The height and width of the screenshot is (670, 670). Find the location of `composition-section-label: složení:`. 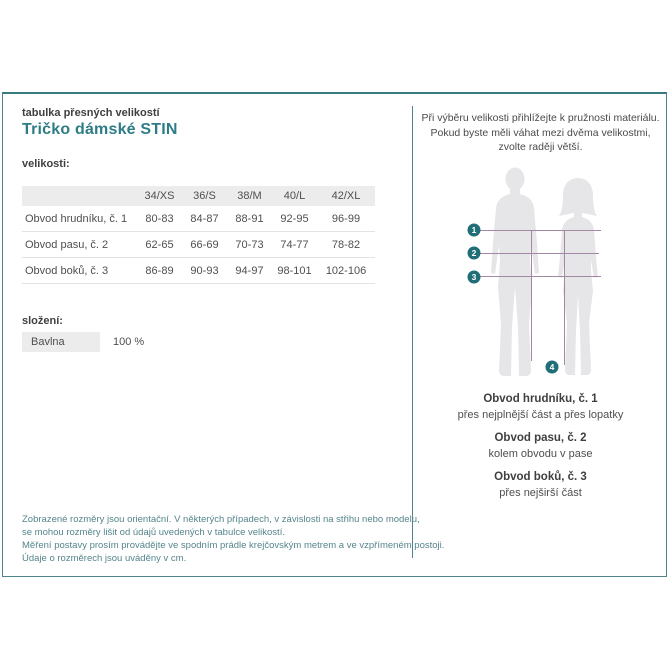

composition-section-label: složení: is located at coordinates (42, 321).